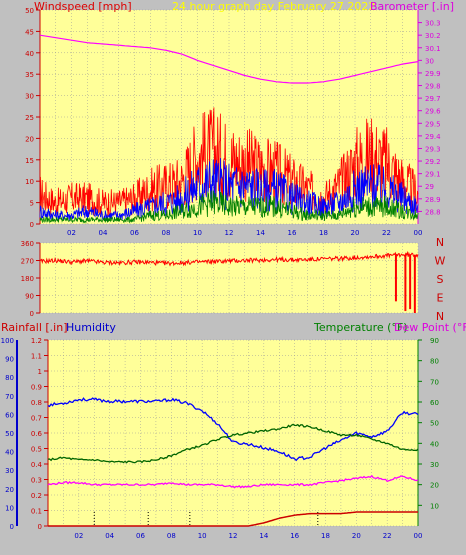 The width and height of the screenshot is (466, 555). I want to click on humidity-y-tick-label: 0, so click(12, 527).